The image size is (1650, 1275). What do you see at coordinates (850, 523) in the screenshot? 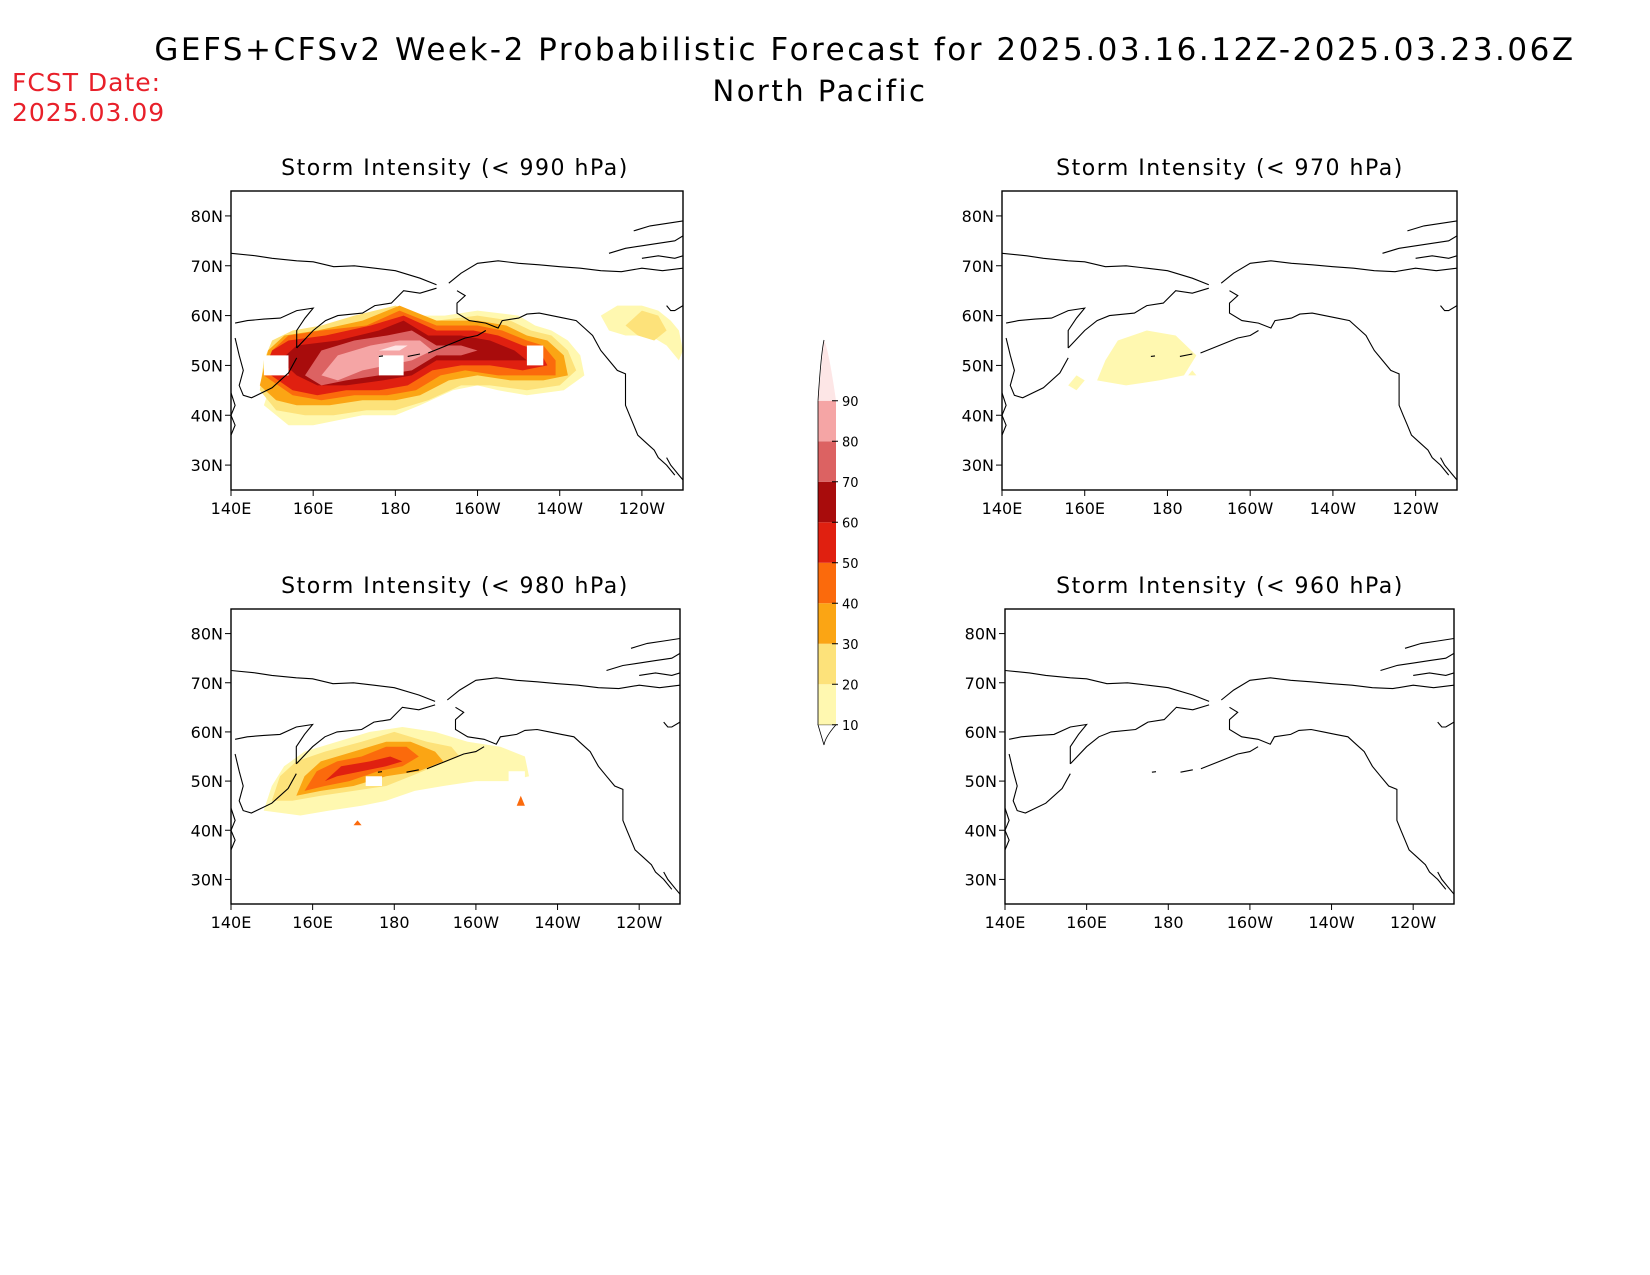
I see `color-bar-tick-label: 60` at bounding box center [850, 523].